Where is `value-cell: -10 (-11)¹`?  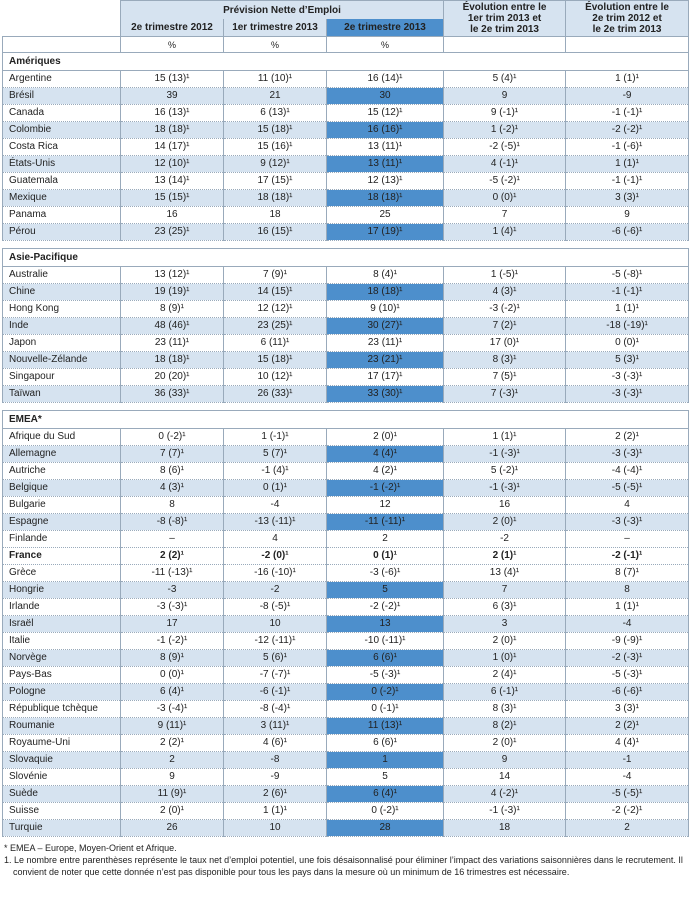 value-cell: -10 (-11)¹ is located at coordinates (385, 641).